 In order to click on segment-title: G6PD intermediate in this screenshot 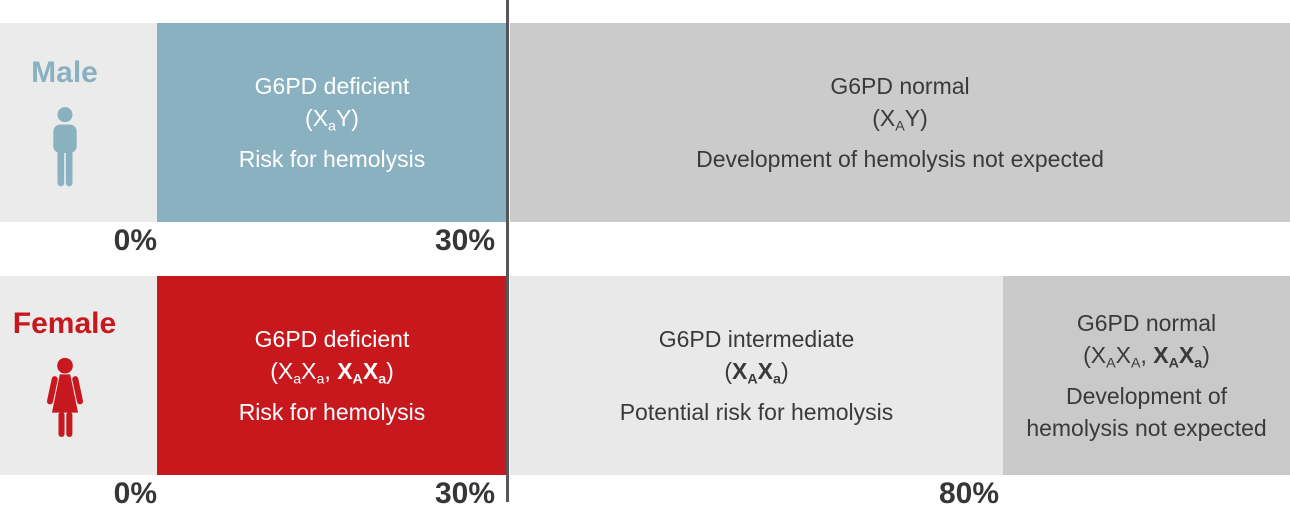, I will do `click(756, 339)`.